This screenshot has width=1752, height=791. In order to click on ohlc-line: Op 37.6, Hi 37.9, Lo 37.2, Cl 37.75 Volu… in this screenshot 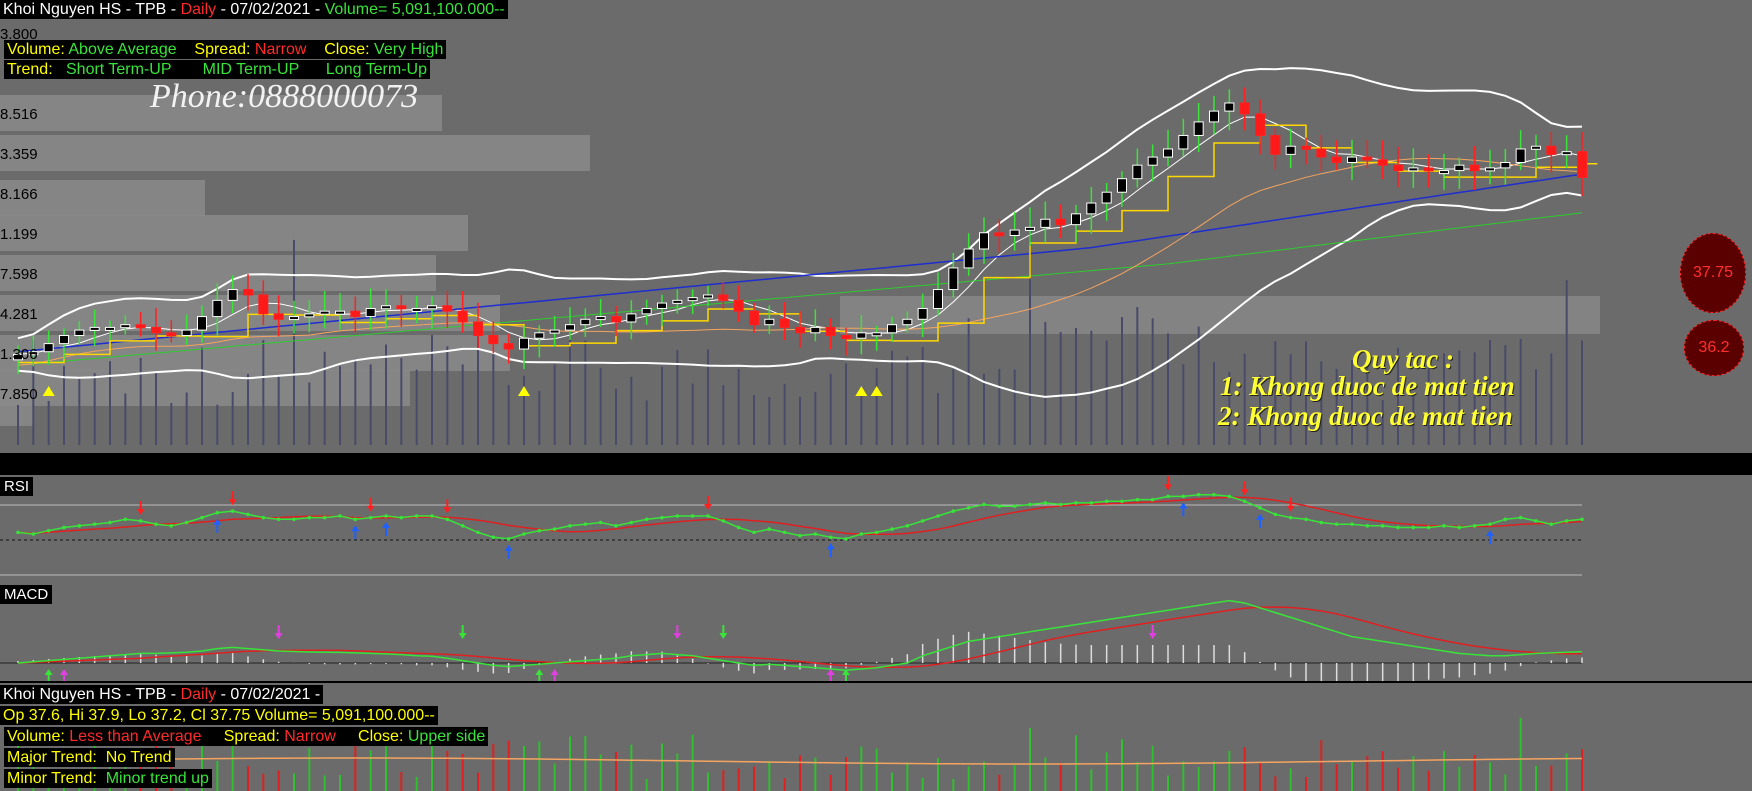, I will do `click(219, 715)`.